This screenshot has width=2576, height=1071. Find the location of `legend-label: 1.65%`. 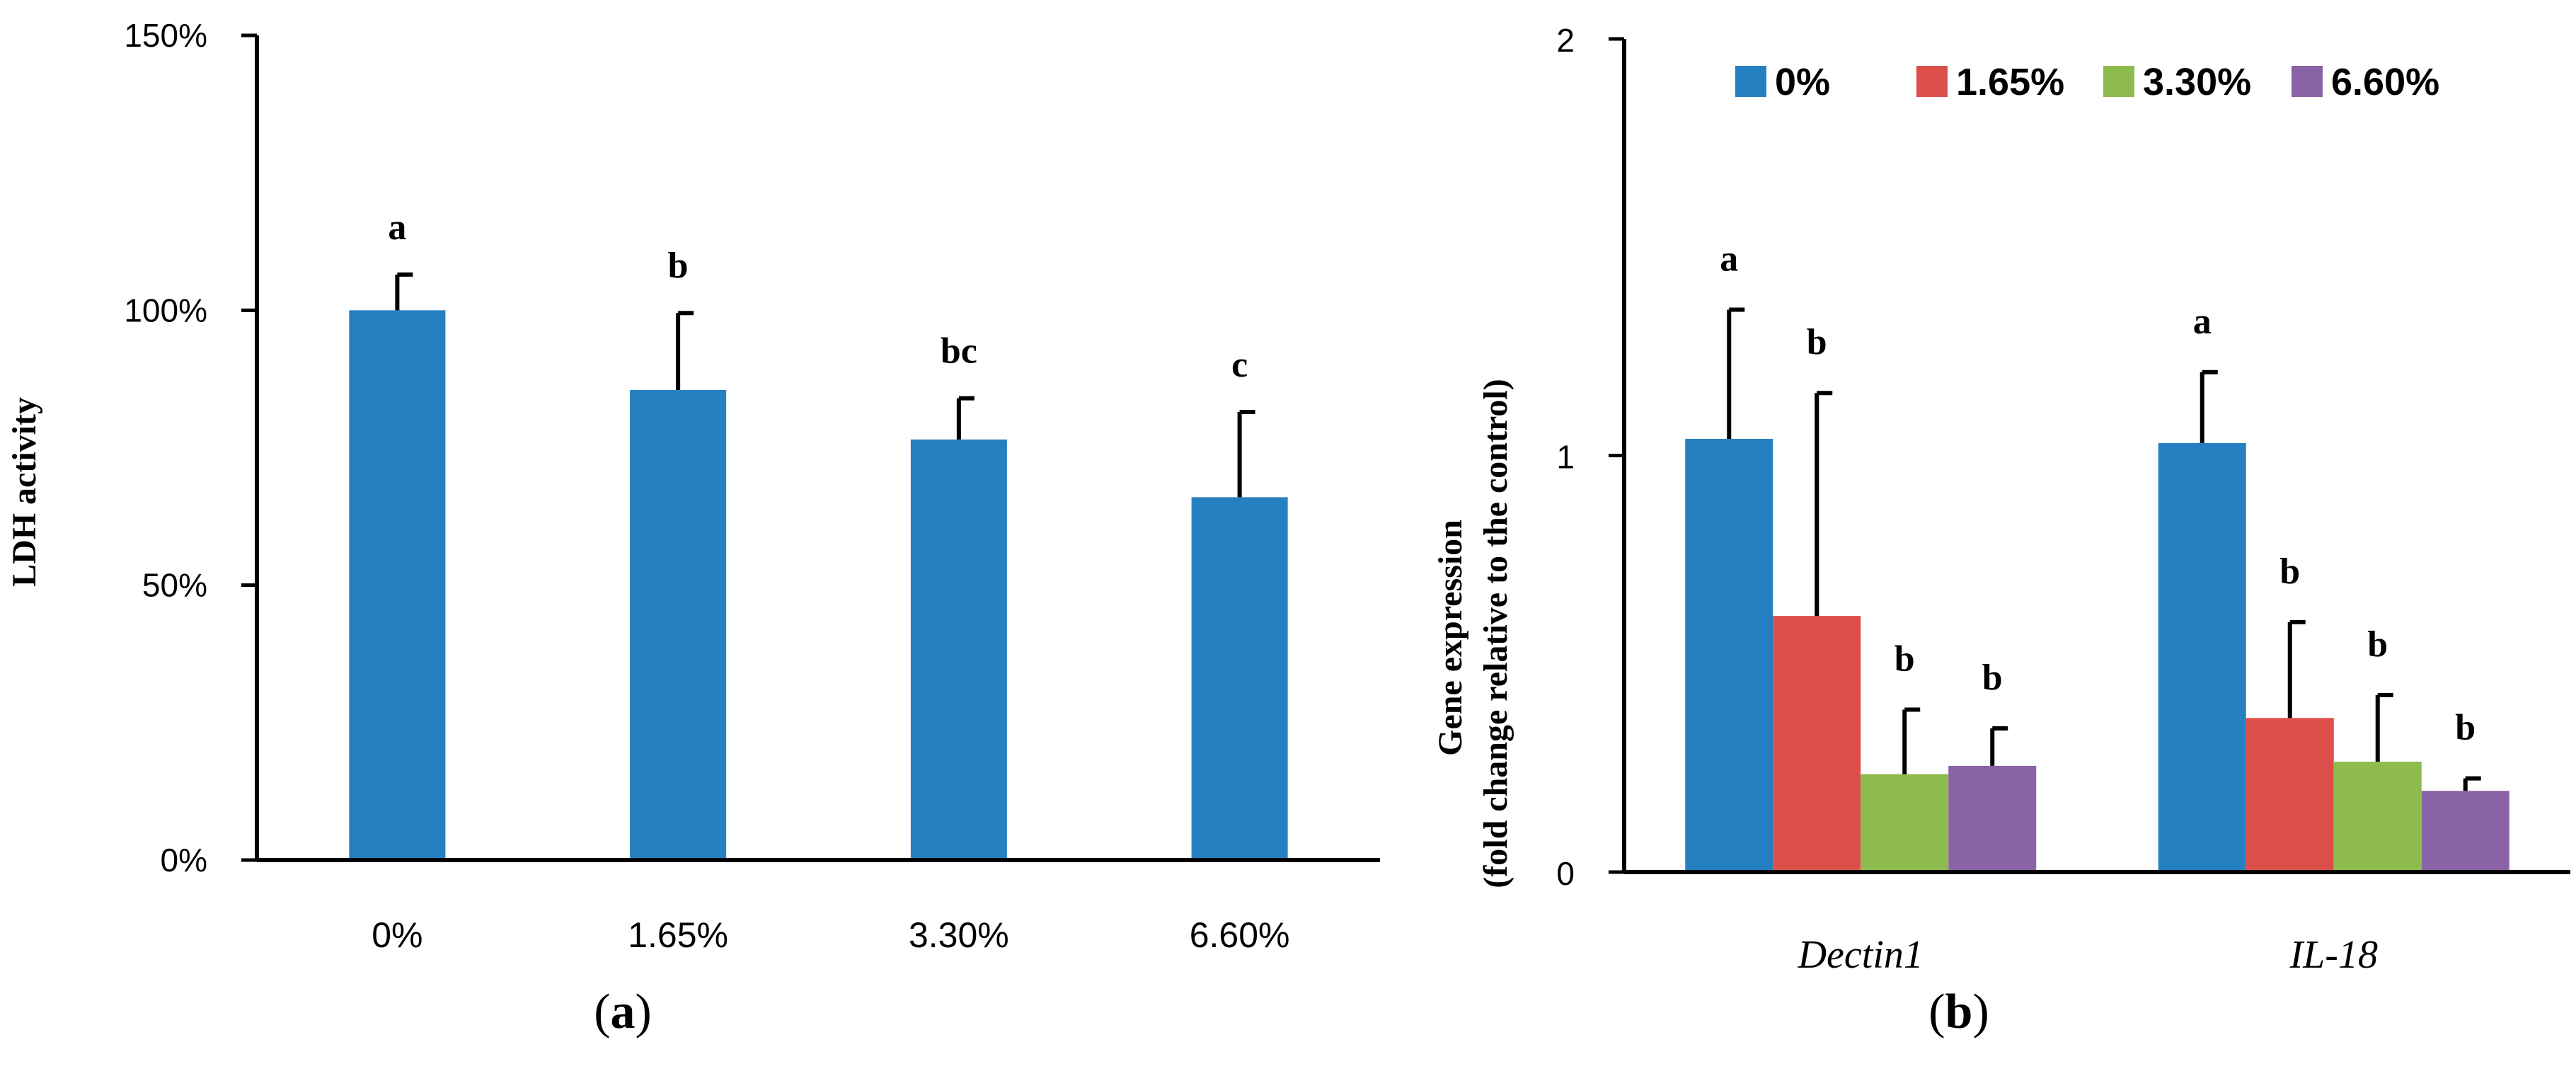

legend-label: 1.65% is located at coordinates (2010, 82).